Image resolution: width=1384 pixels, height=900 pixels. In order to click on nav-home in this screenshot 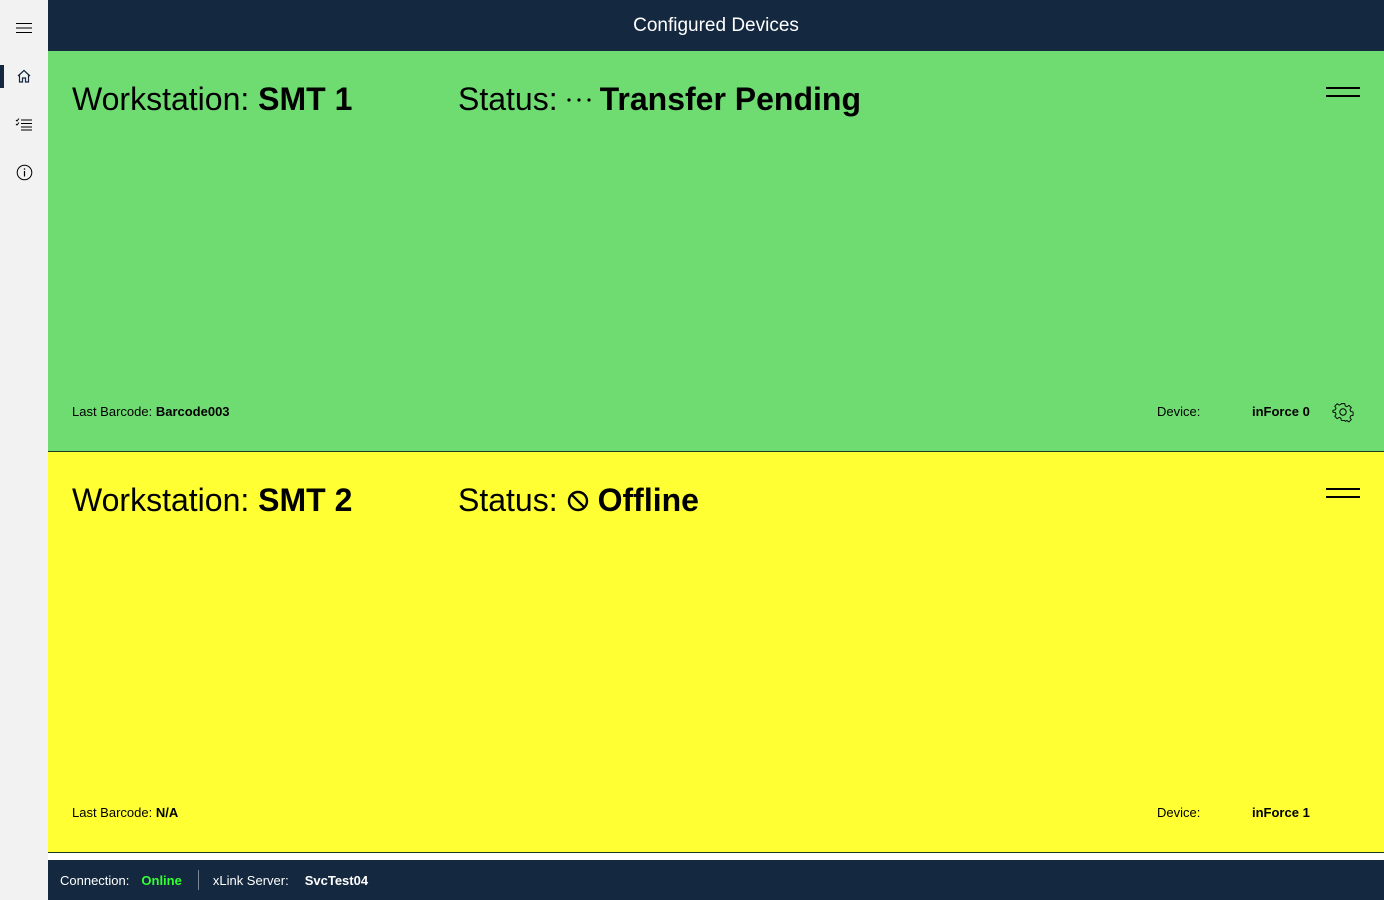, I will do `click(24, 76)`.